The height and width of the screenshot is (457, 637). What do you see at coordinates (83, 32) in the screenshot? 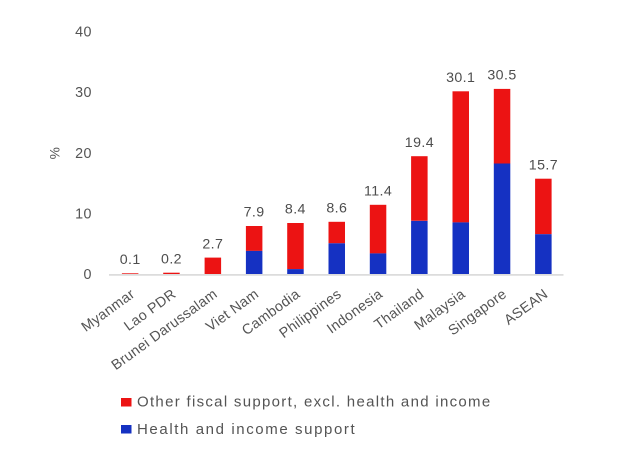
I see `svg-text: 40` at bounding box center [83, 32].